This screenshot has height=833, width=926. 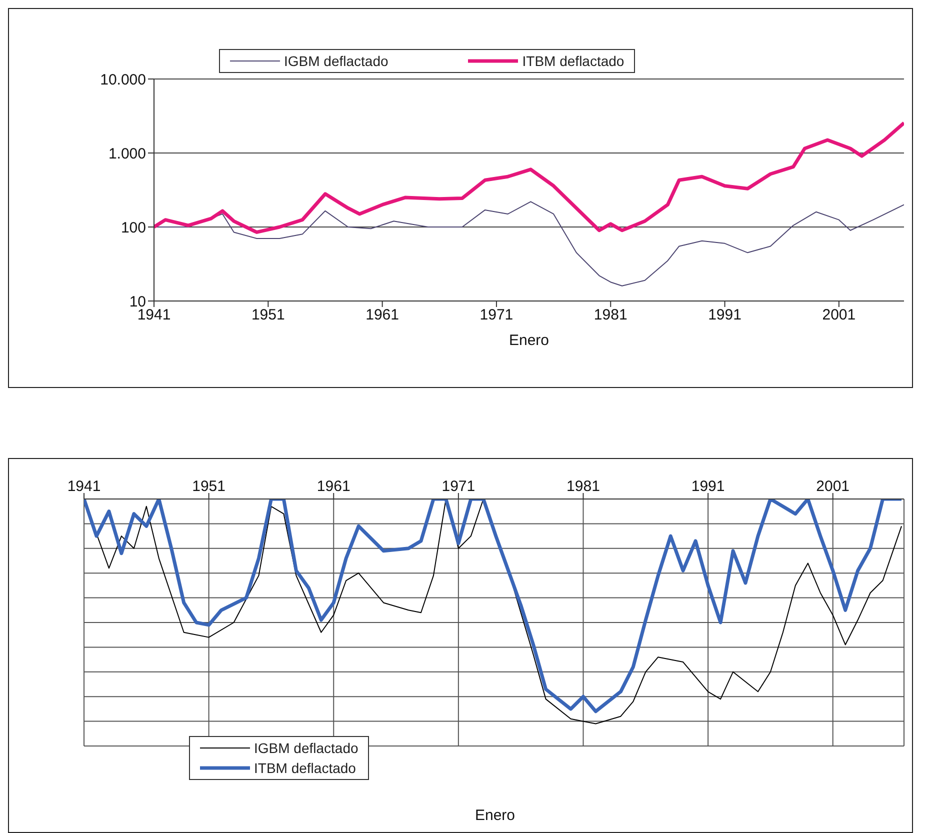 What do you see at coordinates (133, 227) in the screenshot?
I see `y-tick-label: 100` at bounding box center [133, 227].